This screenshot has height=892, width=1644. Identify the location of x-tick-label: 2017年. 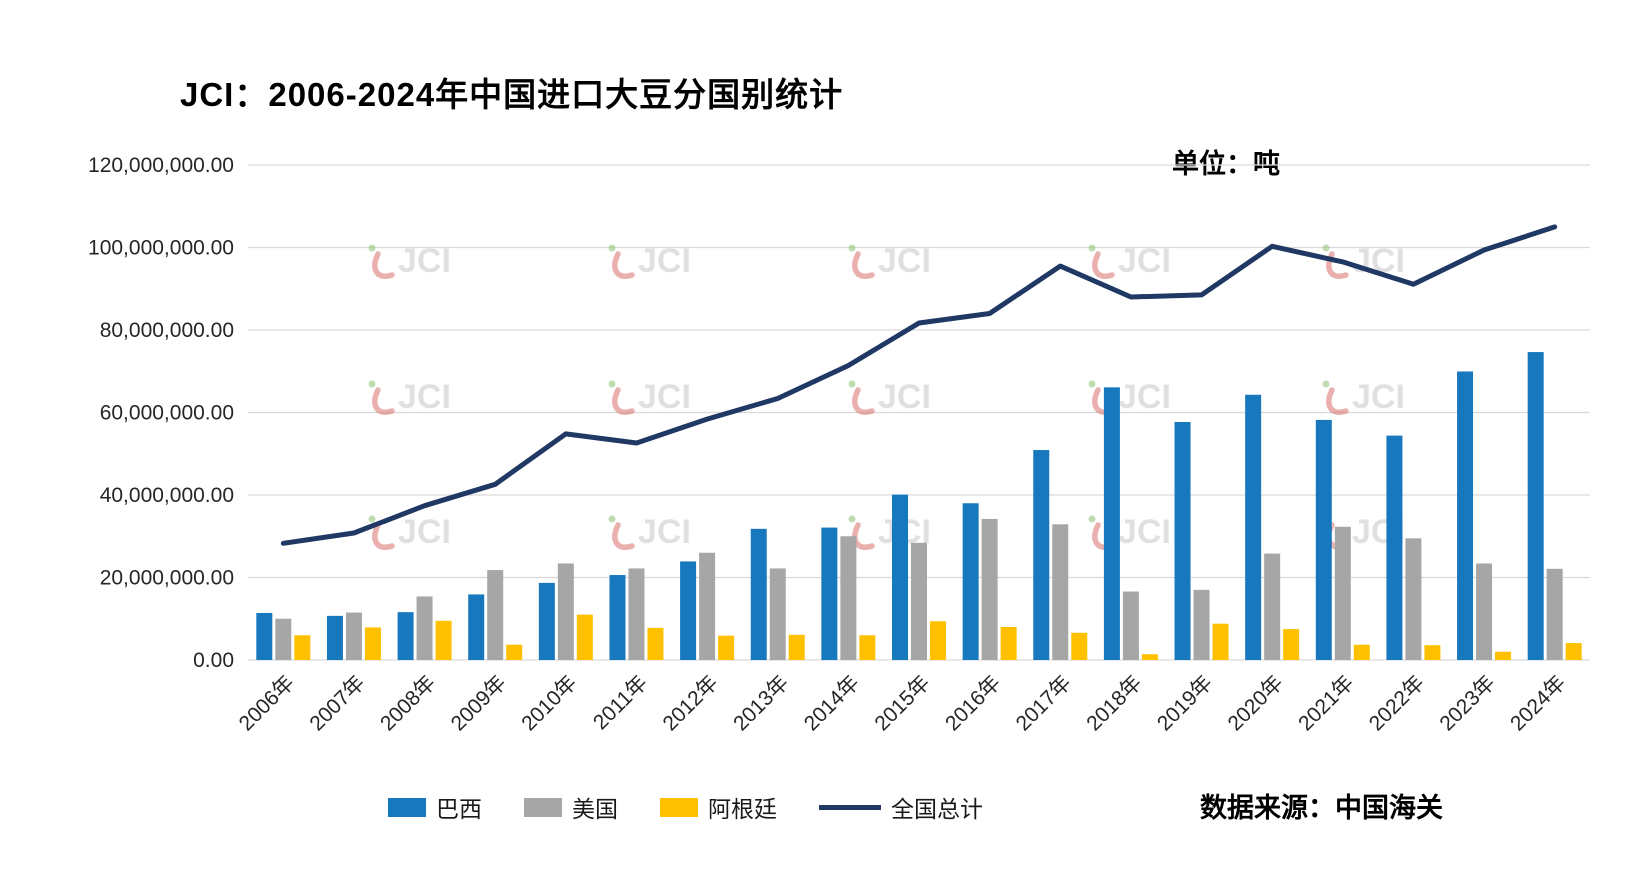
(1044, 703).